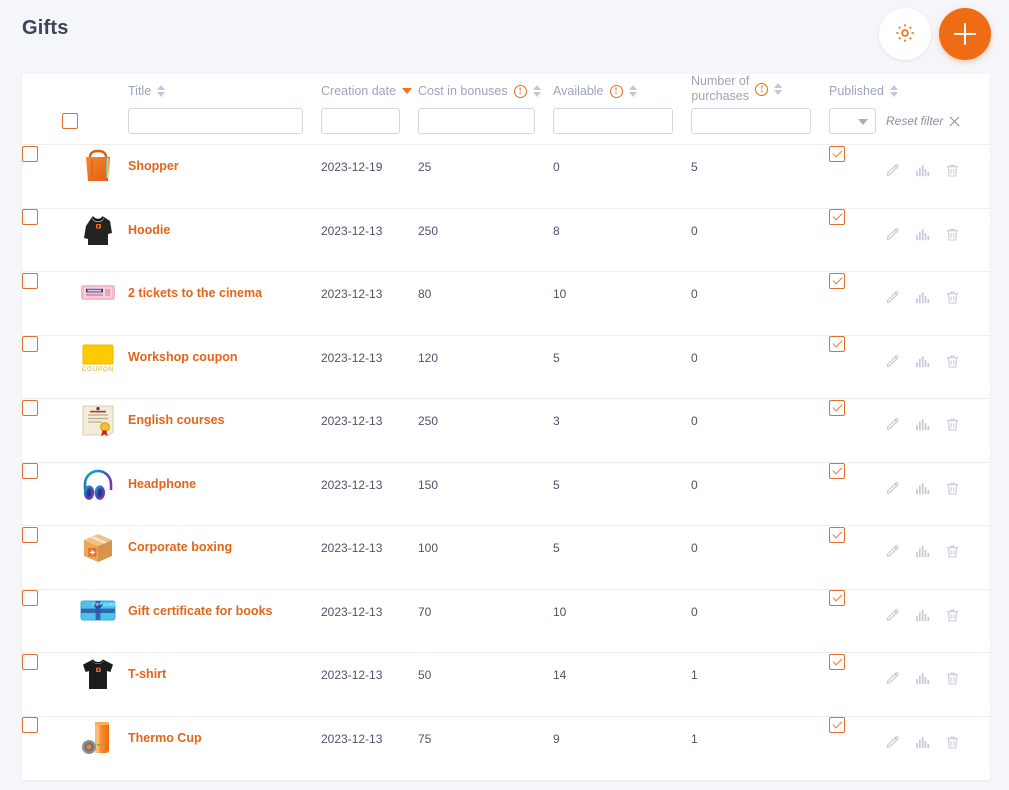  Describe the element at coordinates (369, 91) in the screenshot. I see `column-header-creation-date: Creation date` at that location.